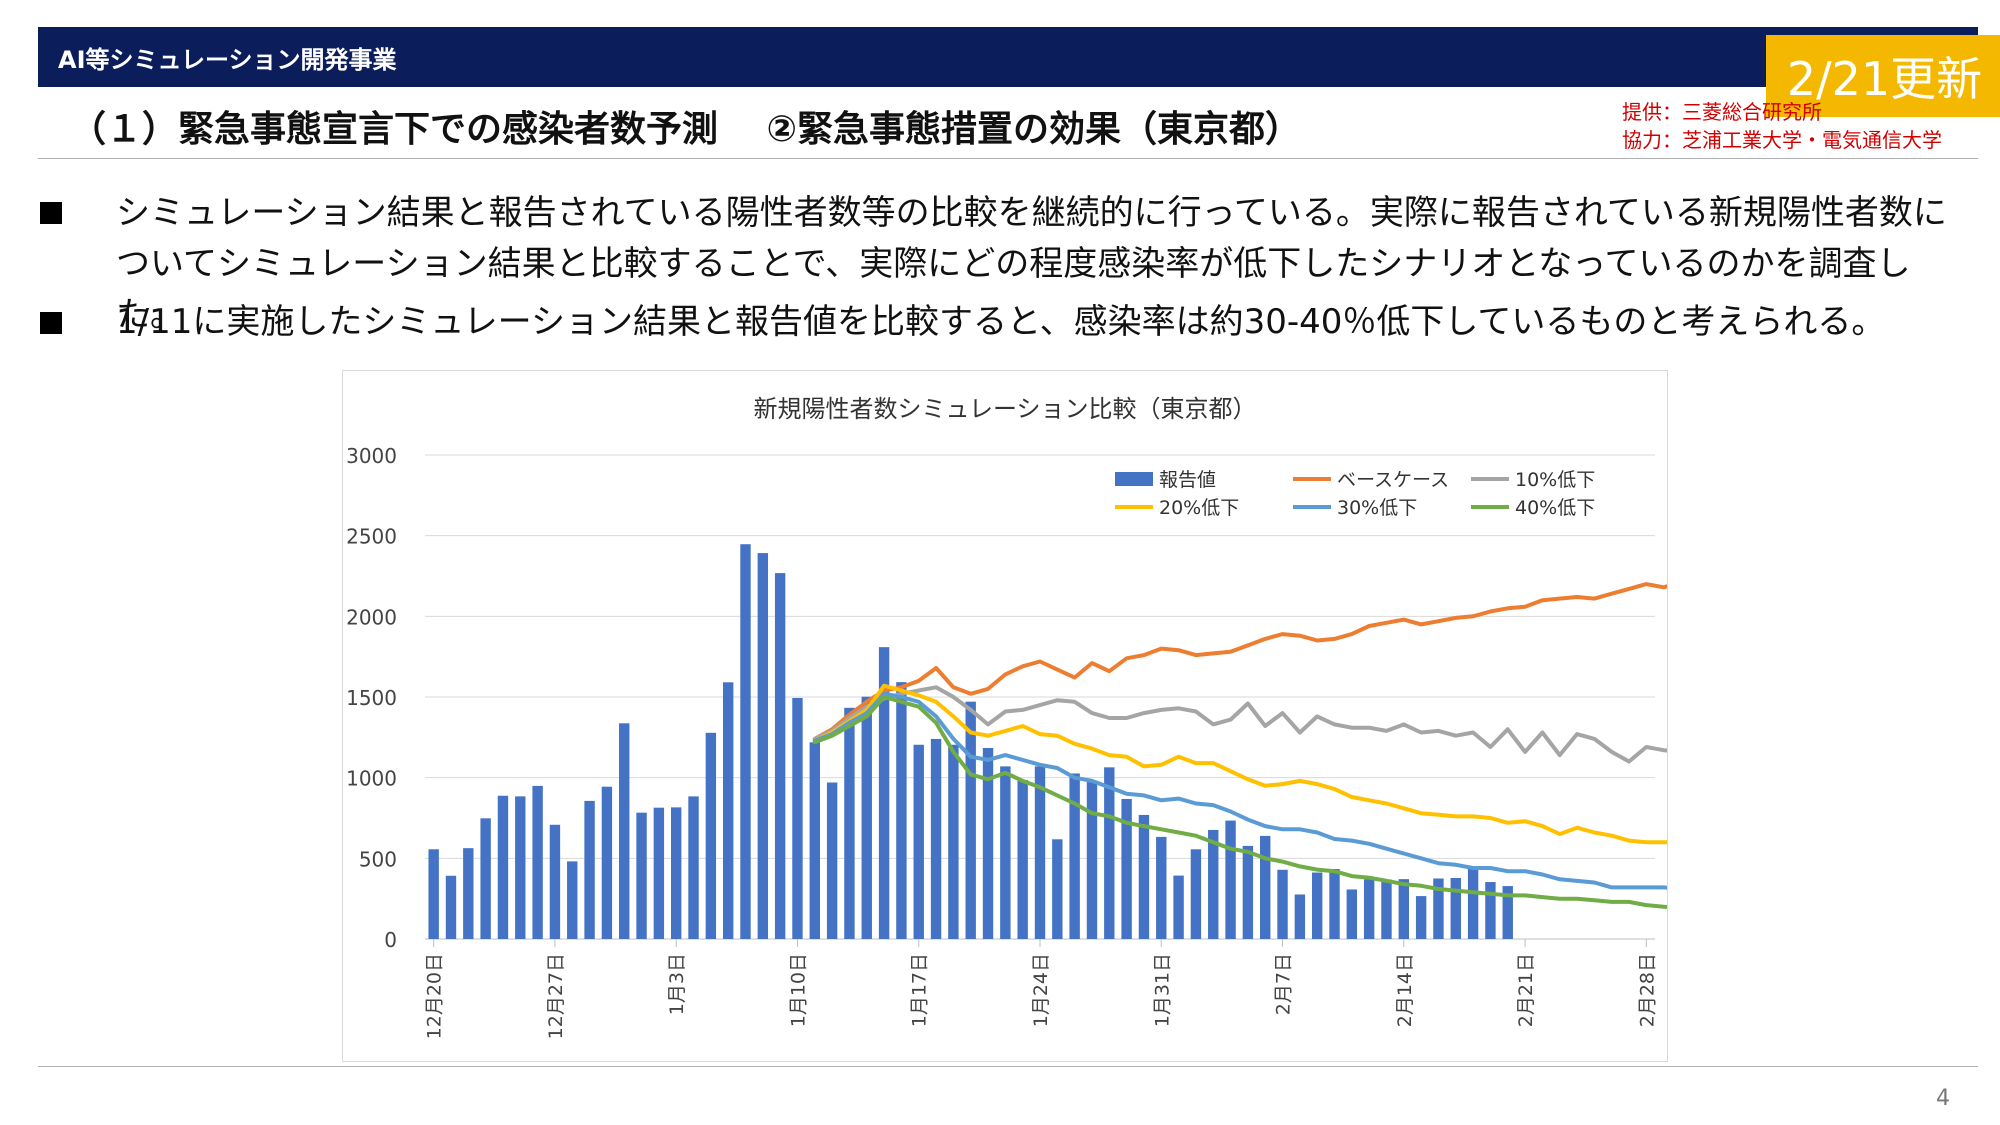 The image size is (2000, 1125). I want to click on x-tick-label: 1月17日, so click(920, 990).